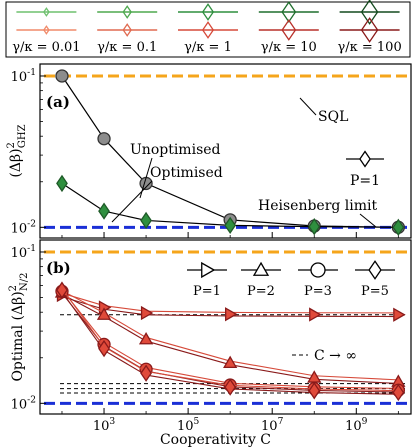 This screenshot has height=448, width=415. Describe the element at coordinates (58, 268) in the screenshot. I see `panel-label: (b)` at that location.